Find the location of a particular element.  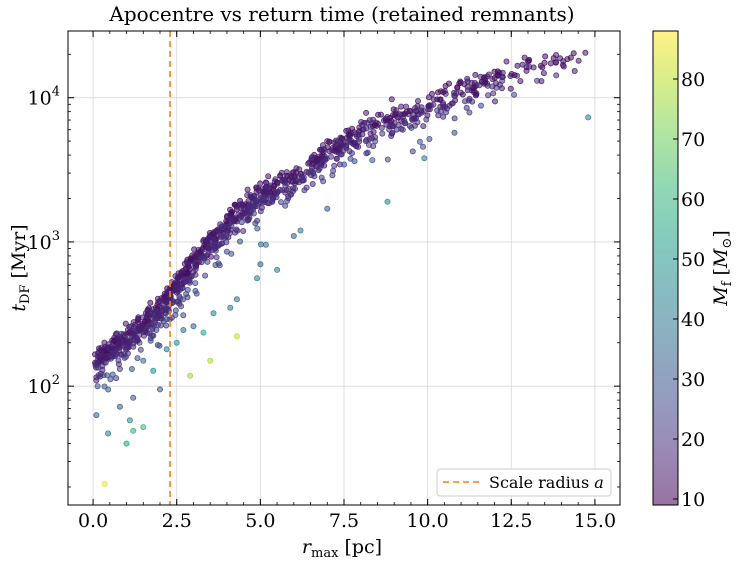

colorbar-tick-label: 50 is located at coordinates (693, 260).